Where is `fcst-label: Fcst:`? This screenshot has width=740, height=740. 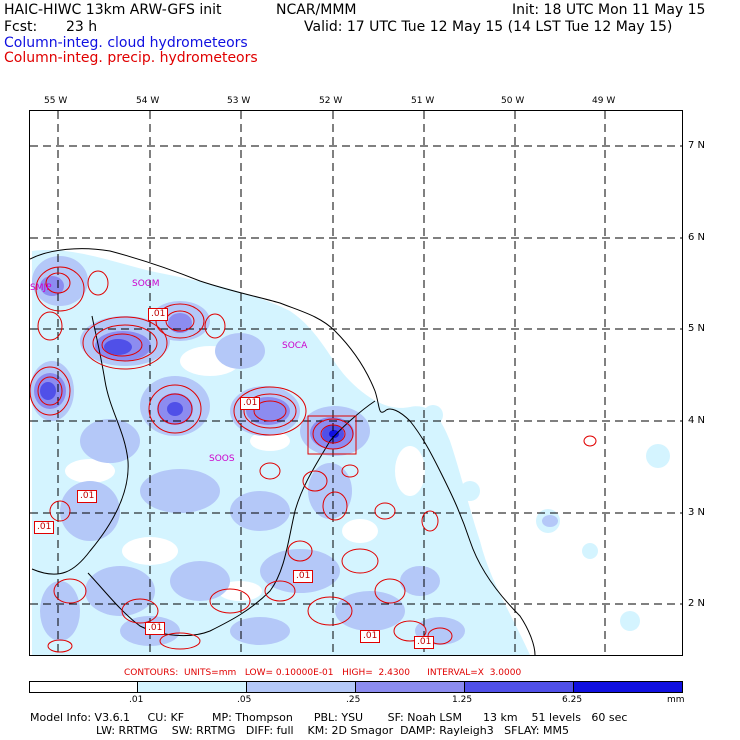 fcst-label: Fcst: is located at coordinates (21, 27).